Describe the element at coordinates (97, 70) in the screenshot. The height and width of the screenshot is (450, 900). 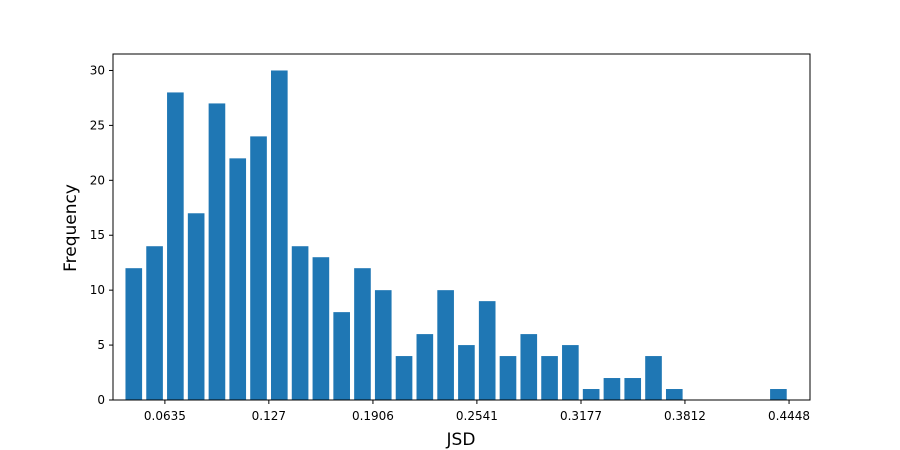
I see `y-tick-label: 30` at that location.